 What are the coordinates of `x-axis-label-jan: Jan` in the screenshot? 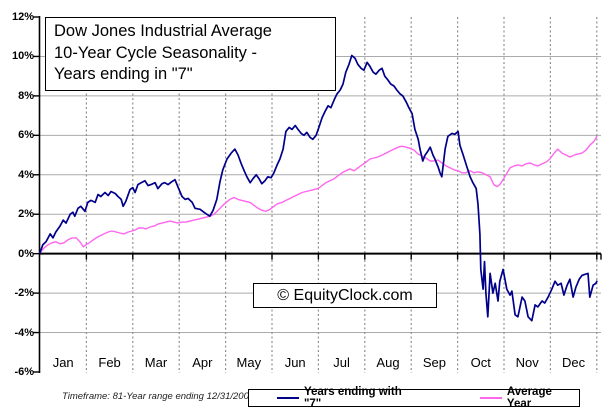 It's located at (63, 362).